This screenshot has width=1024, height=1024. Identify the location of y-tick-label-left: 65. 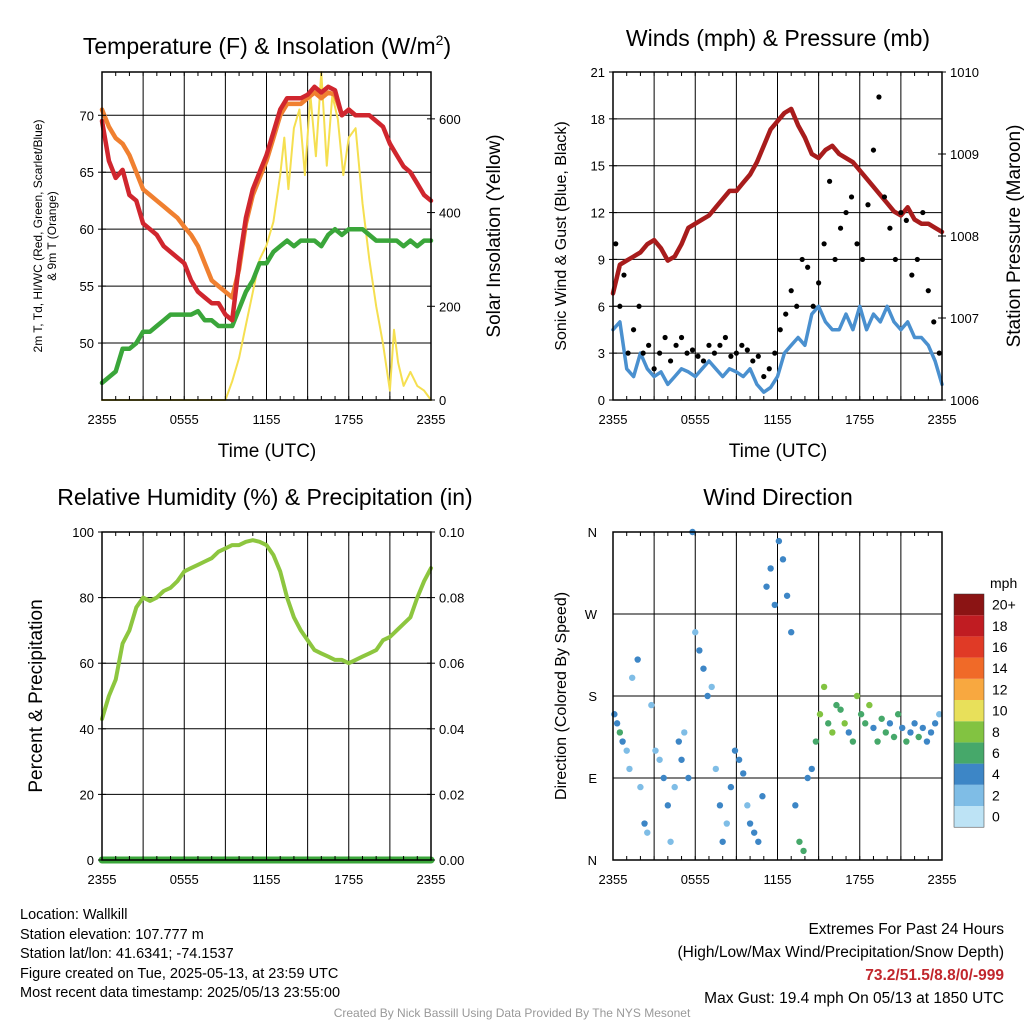
(87, 172).